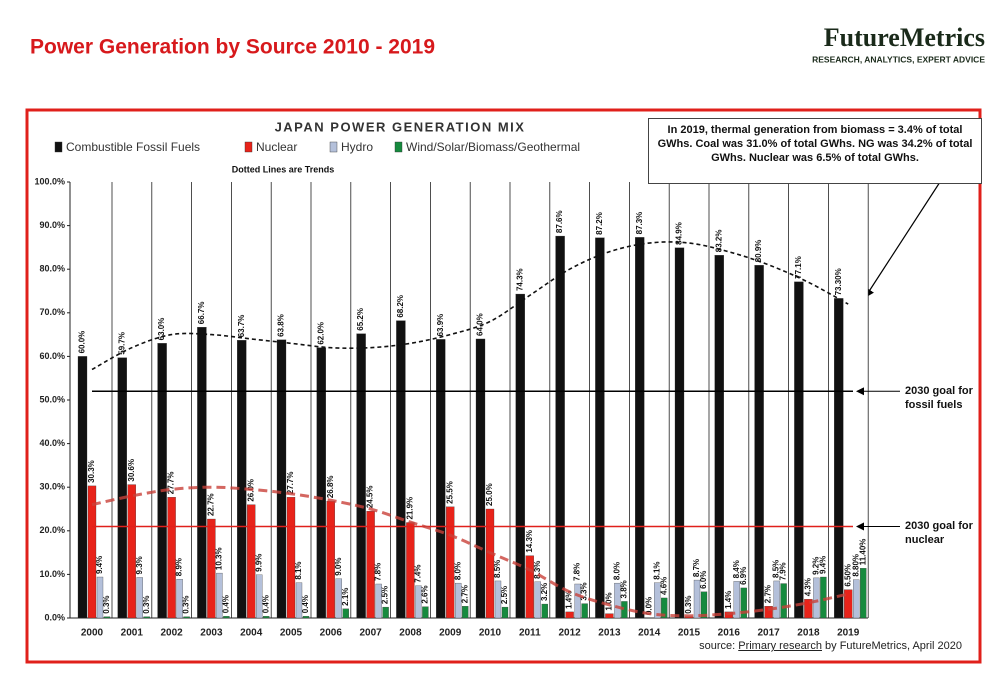 Image resolution: width=1000 pixels, height=686 pixels. Describe the element at coordinates (338, 567) in the screenshot. I see `value-label: 9.0%` at that location.